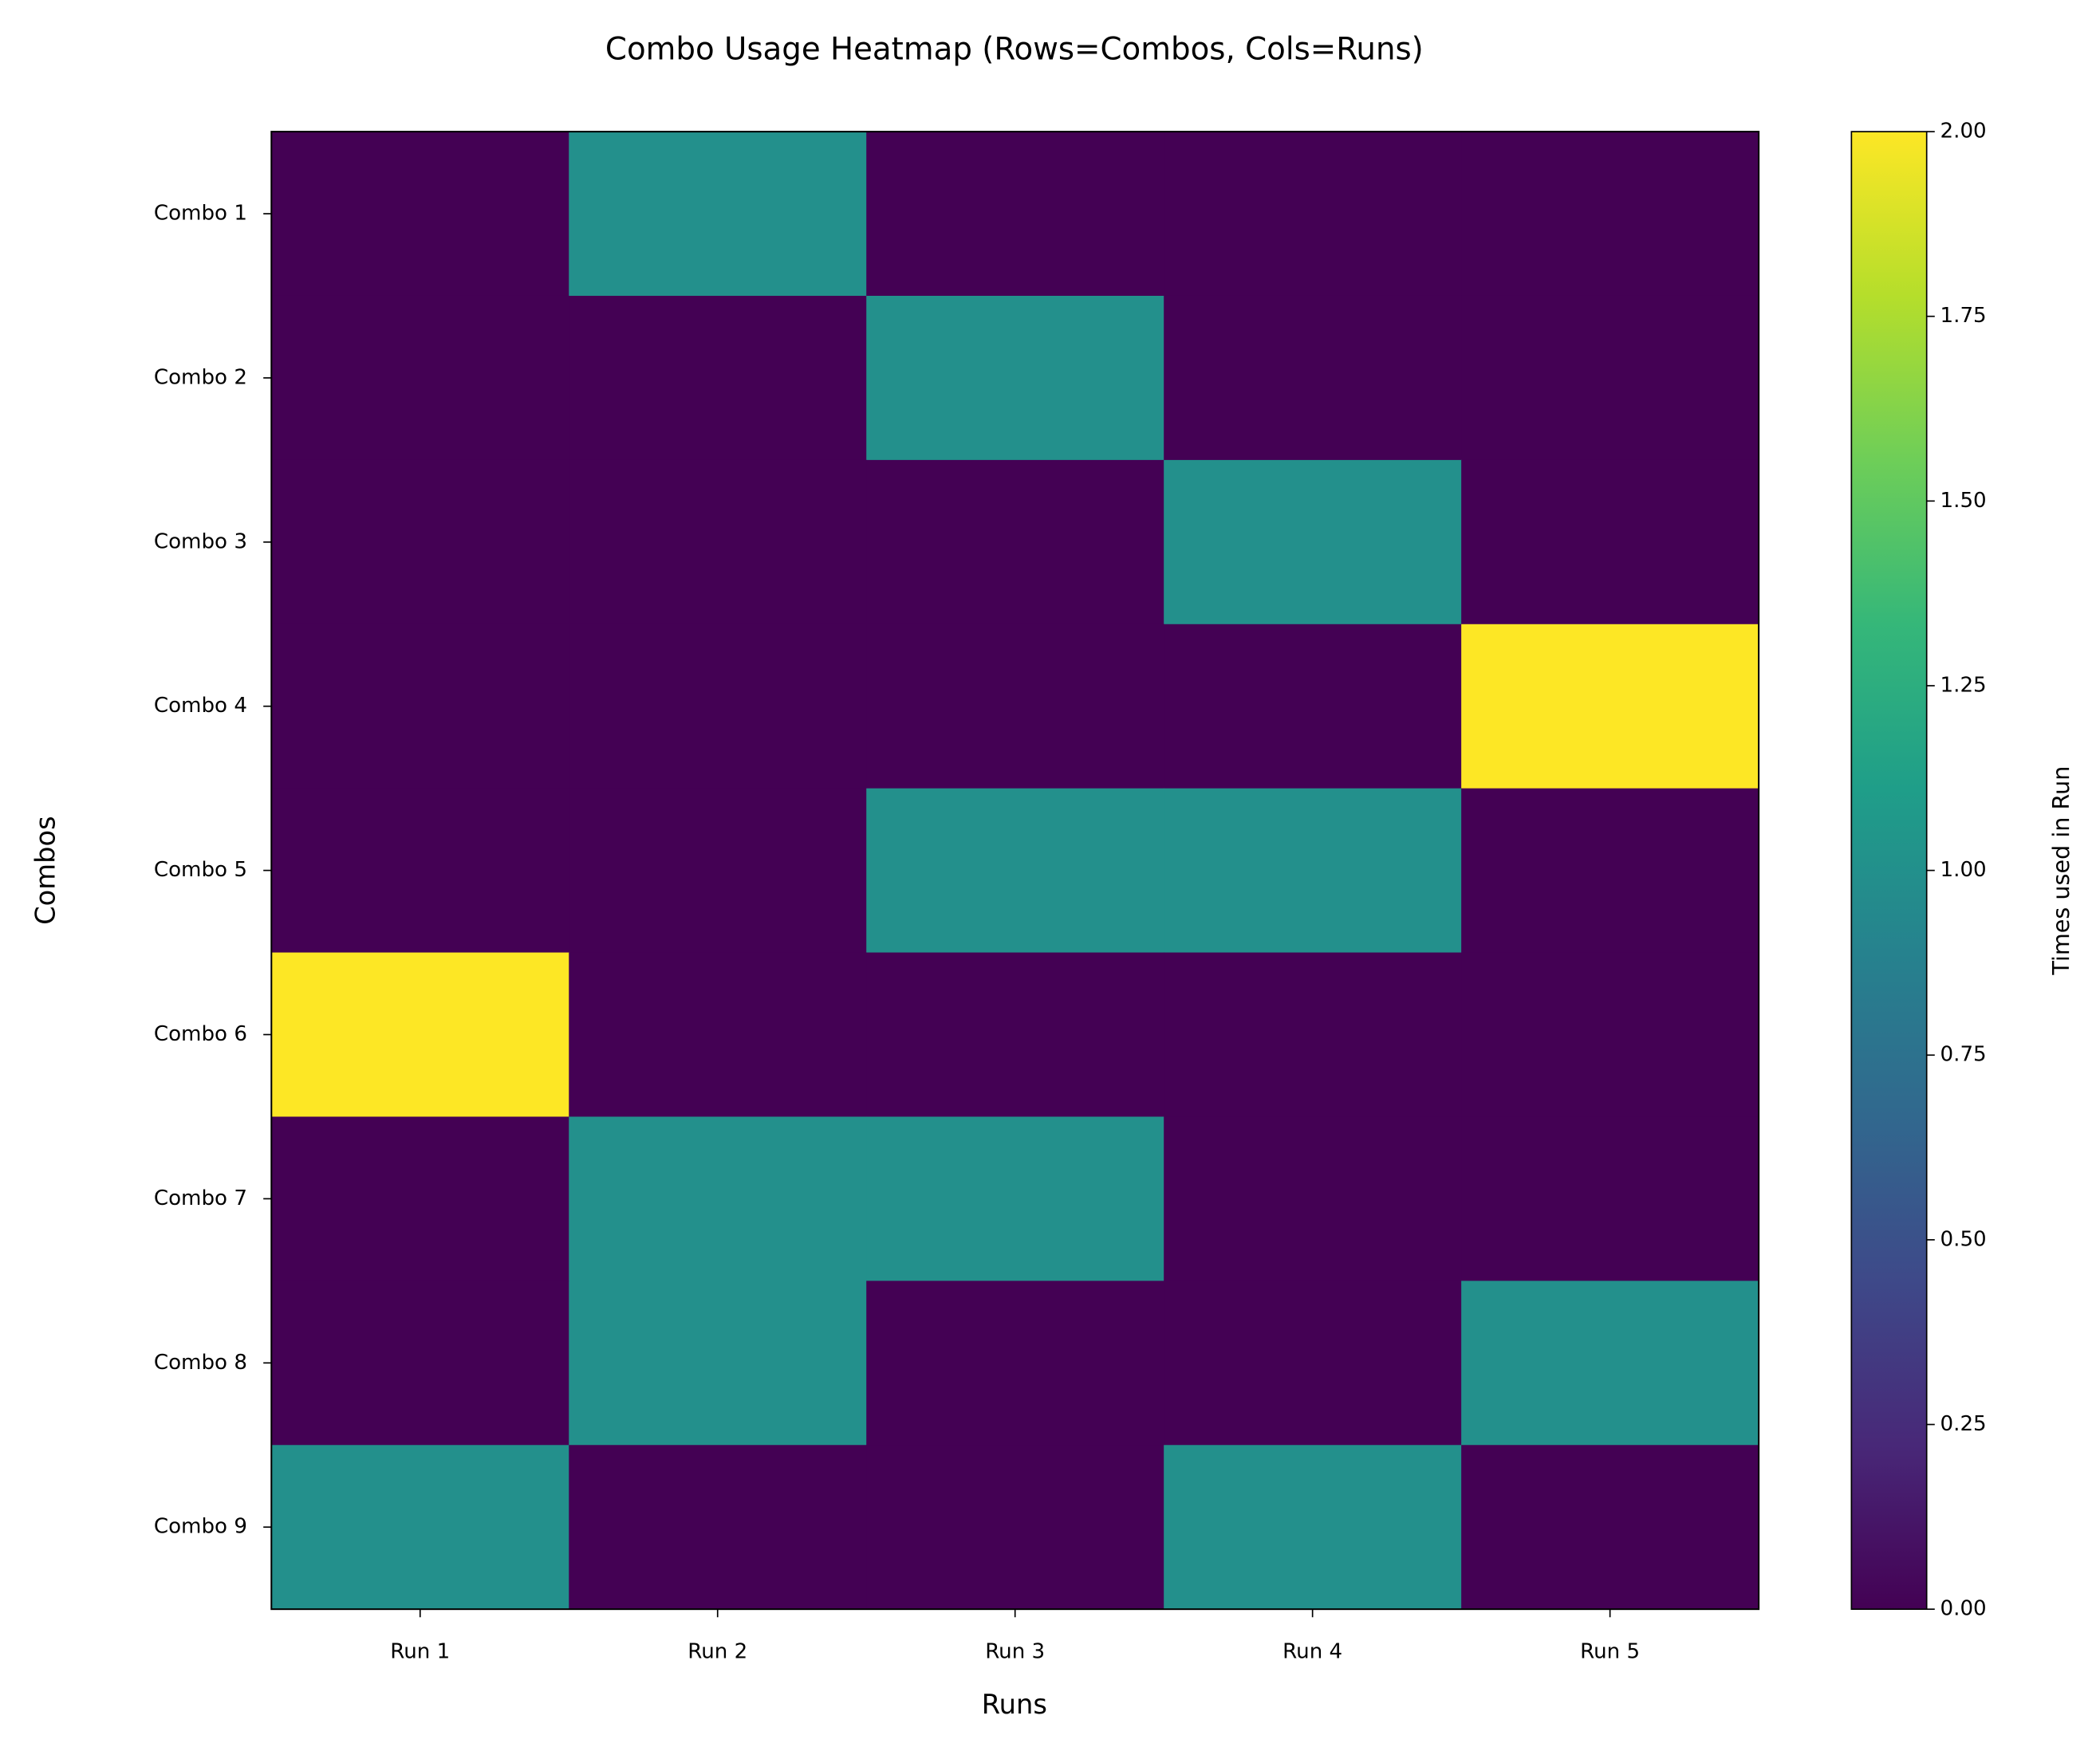 The width and height of the screenshot is (2100, 1747). I want to click on colorbar-tick-label: 0.25, so click(1963, 1424).